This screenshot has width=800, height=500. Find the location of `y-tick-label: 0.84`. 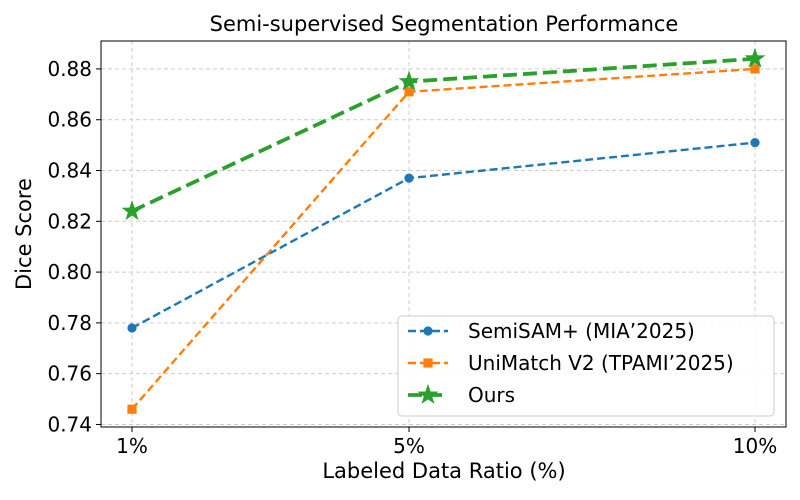

y-tick-label: 0.84 is located at coordinates (69, 171).